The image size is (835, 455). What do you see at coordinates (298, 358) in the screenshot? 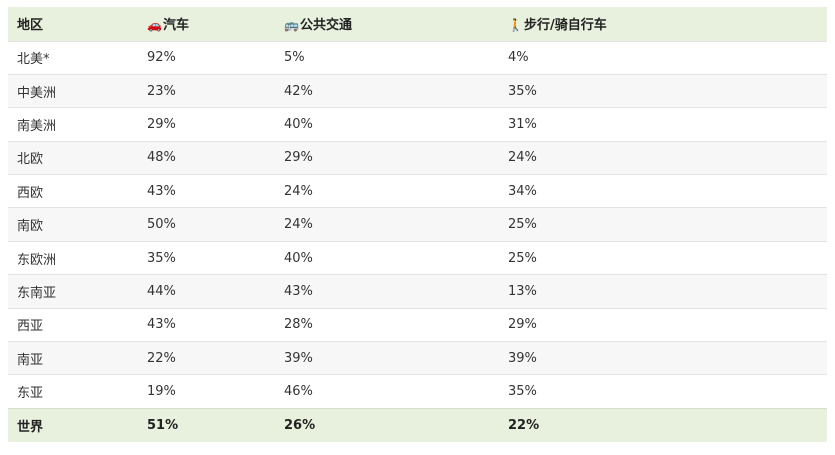
I see `cell-transit: 39%` at bounding box center [298, 358].